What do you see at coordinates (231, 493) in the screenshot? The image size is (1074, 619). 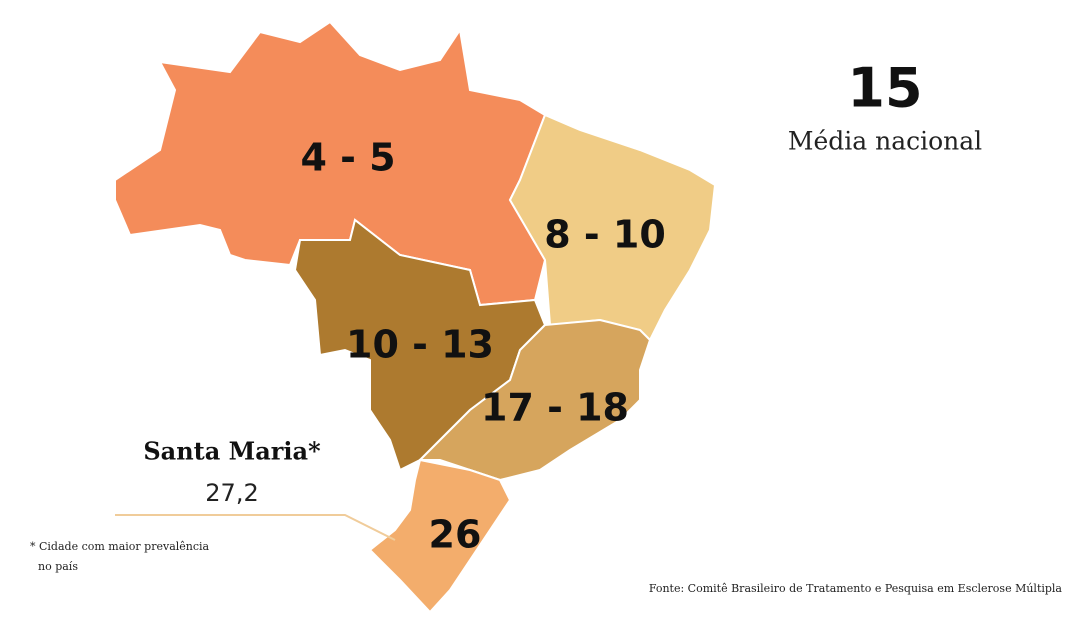 I see `callout-value: 27,2` at bounding box center [231, 493].